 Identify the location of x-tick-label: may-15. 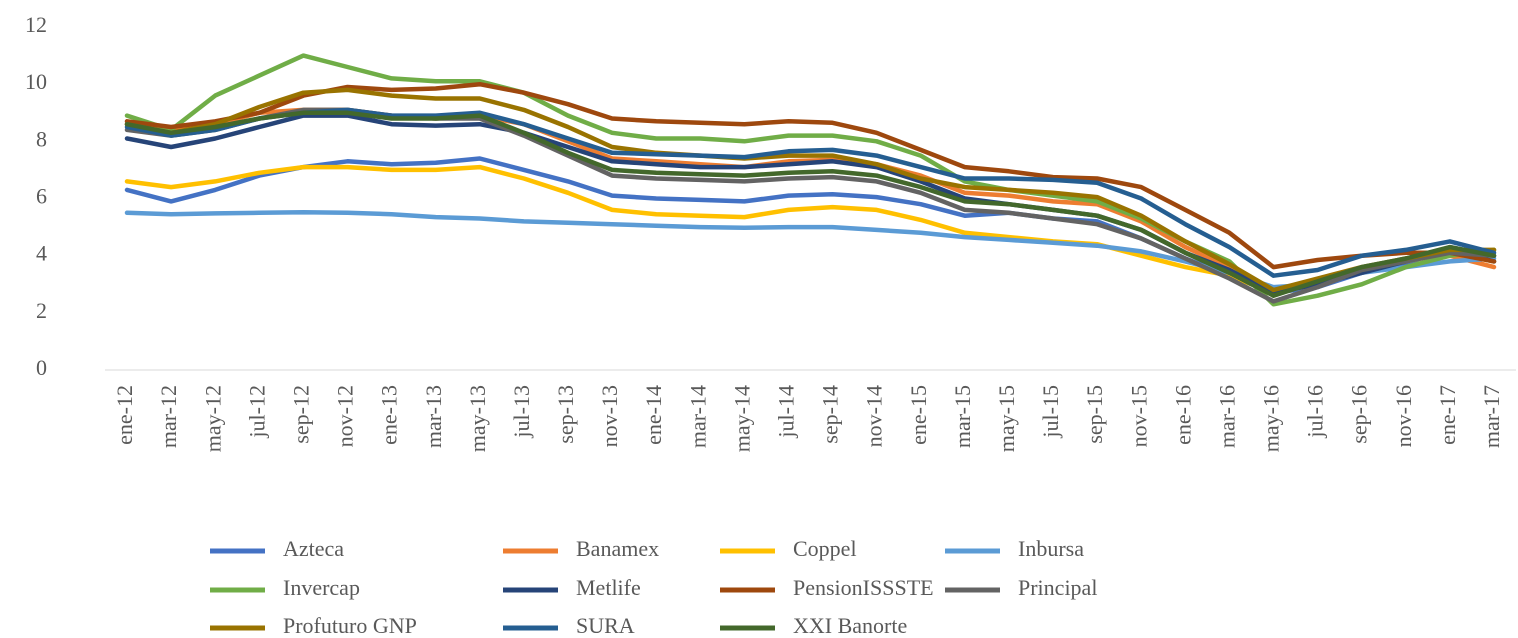
(1006, 418).